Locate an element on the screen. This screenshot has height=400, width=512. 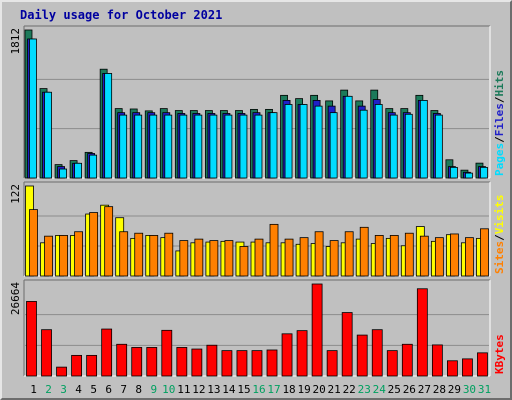
x-tick-label: 12 is located at coordinates (198, 389).